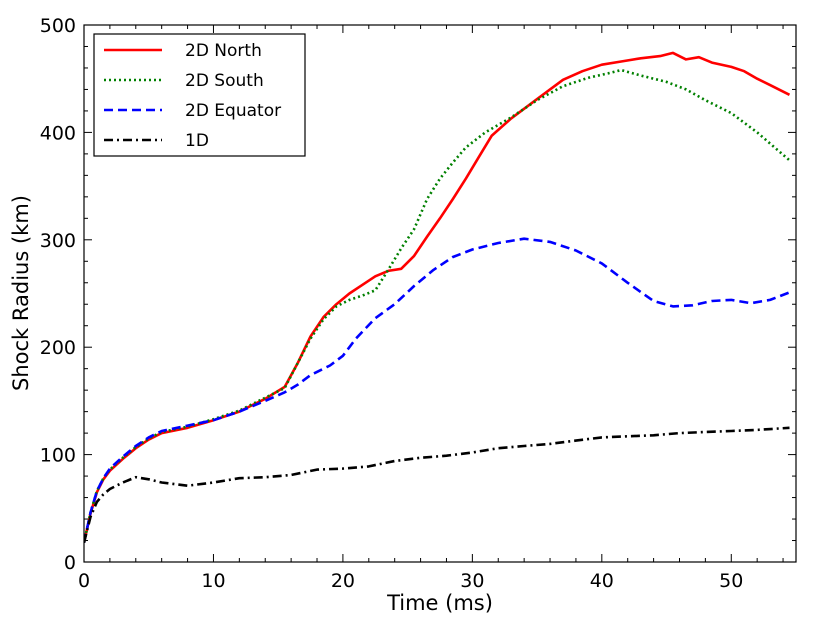  What do you see at coordinates (58, 456) in the screenshot?
I see `y-tick-label: 100` at bounding box center [58, 456].